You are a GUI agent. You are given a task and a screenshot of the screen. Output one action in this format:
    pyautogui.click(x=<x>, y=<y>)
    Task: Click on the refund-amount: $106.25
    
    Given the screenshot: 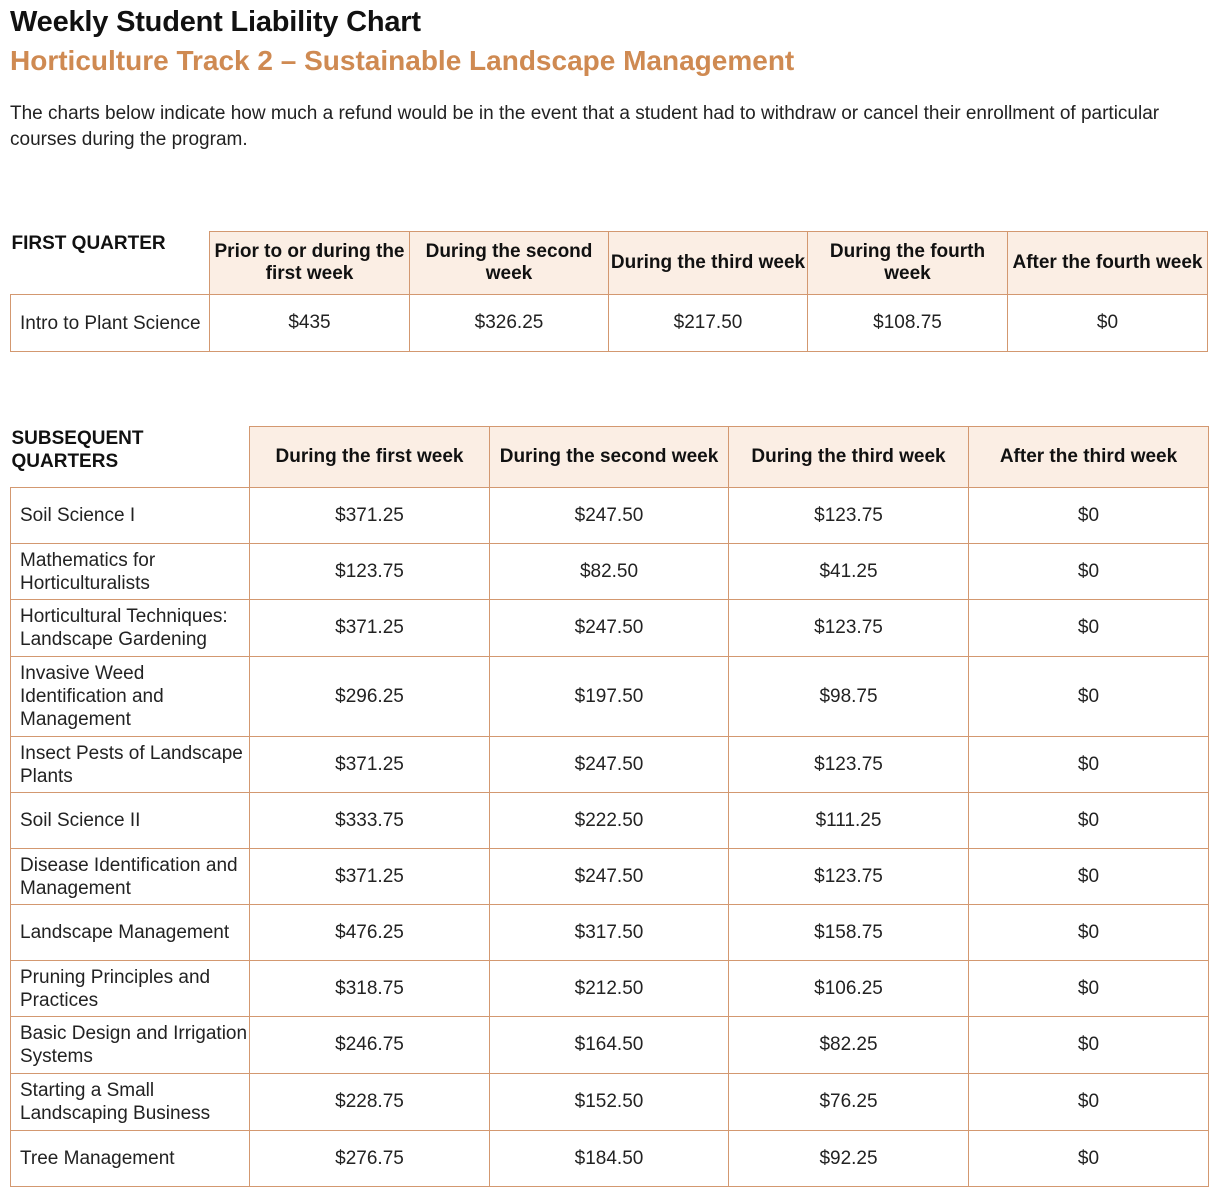 What is the action you would take?
    pyautogui.click(x=848, y=988)
    